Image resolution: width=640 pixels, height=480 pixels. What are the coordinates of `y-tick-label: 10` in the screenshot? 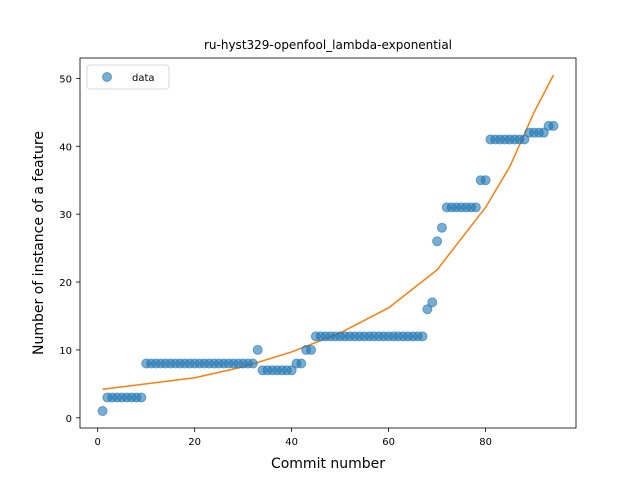 It's located at (65, 351).